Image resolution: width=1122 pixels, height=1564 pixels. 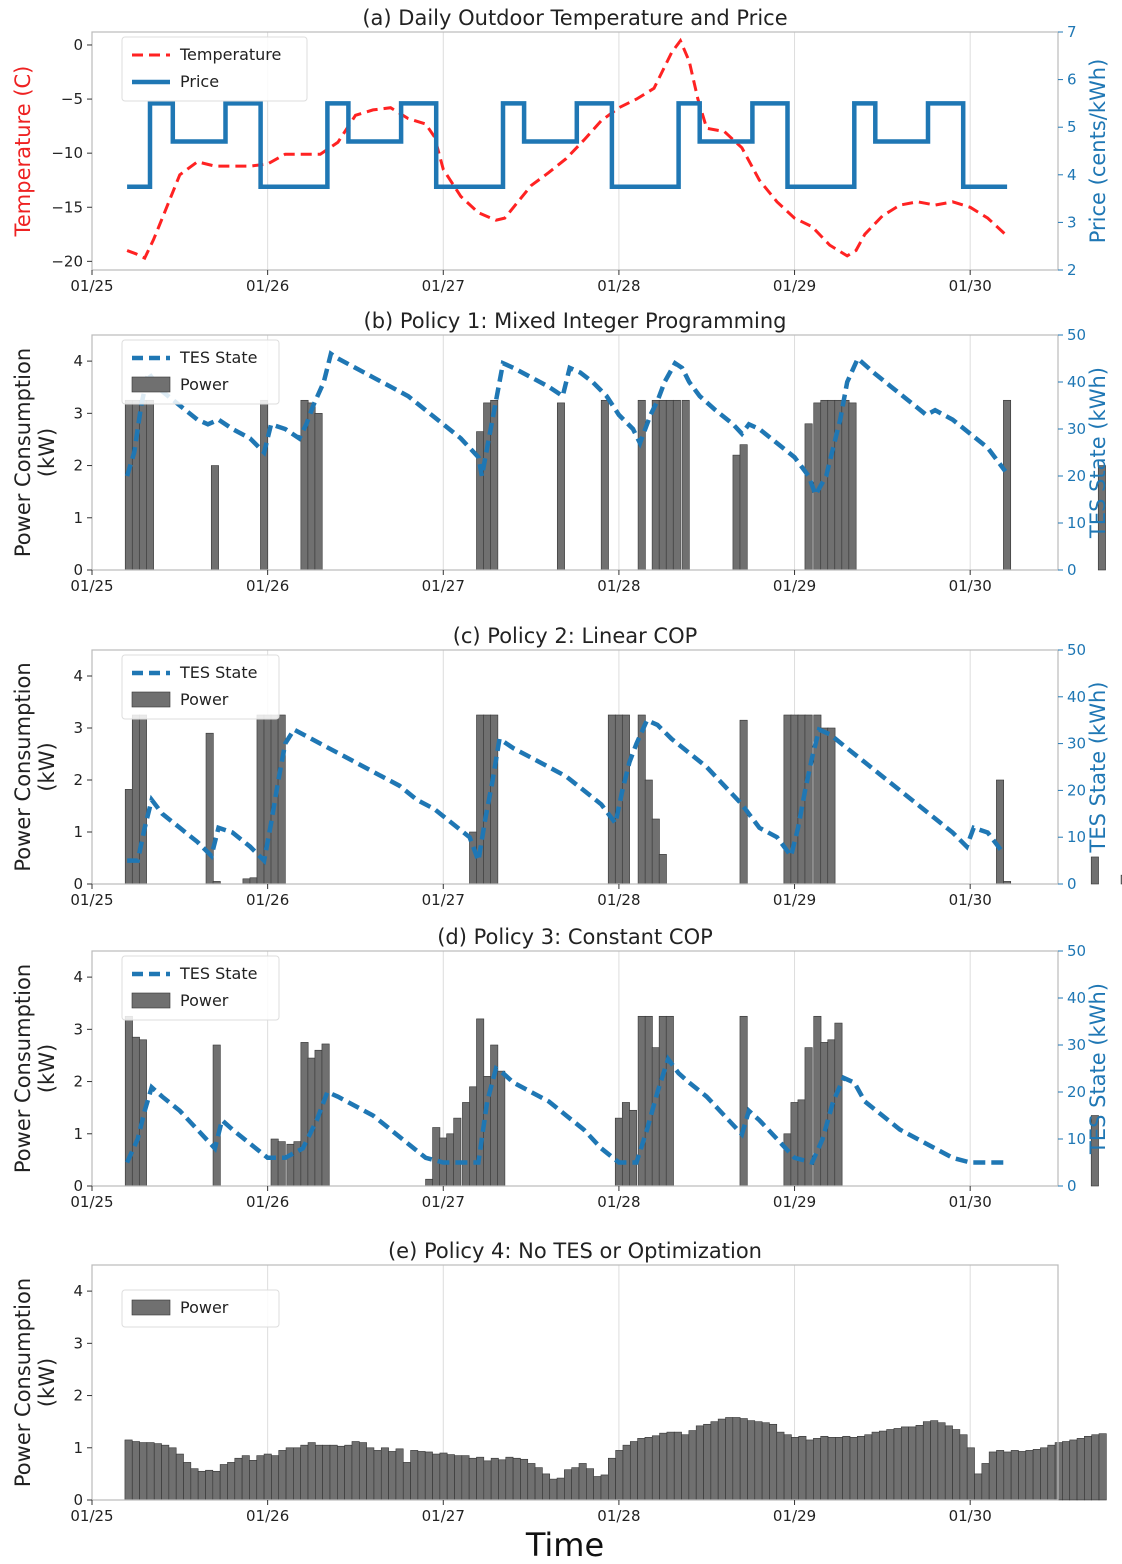 I want to click on y2-axis-label: Price (cents/kWh), so click(x=1098, y=151).